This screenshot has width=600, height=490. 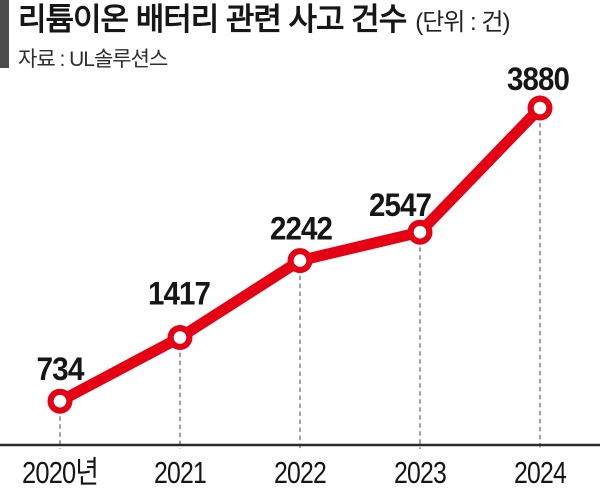 What do you see at coordinates (538, 79) in the screenshot?
I see `value-label: 3880` at bounding box center [538, 79].